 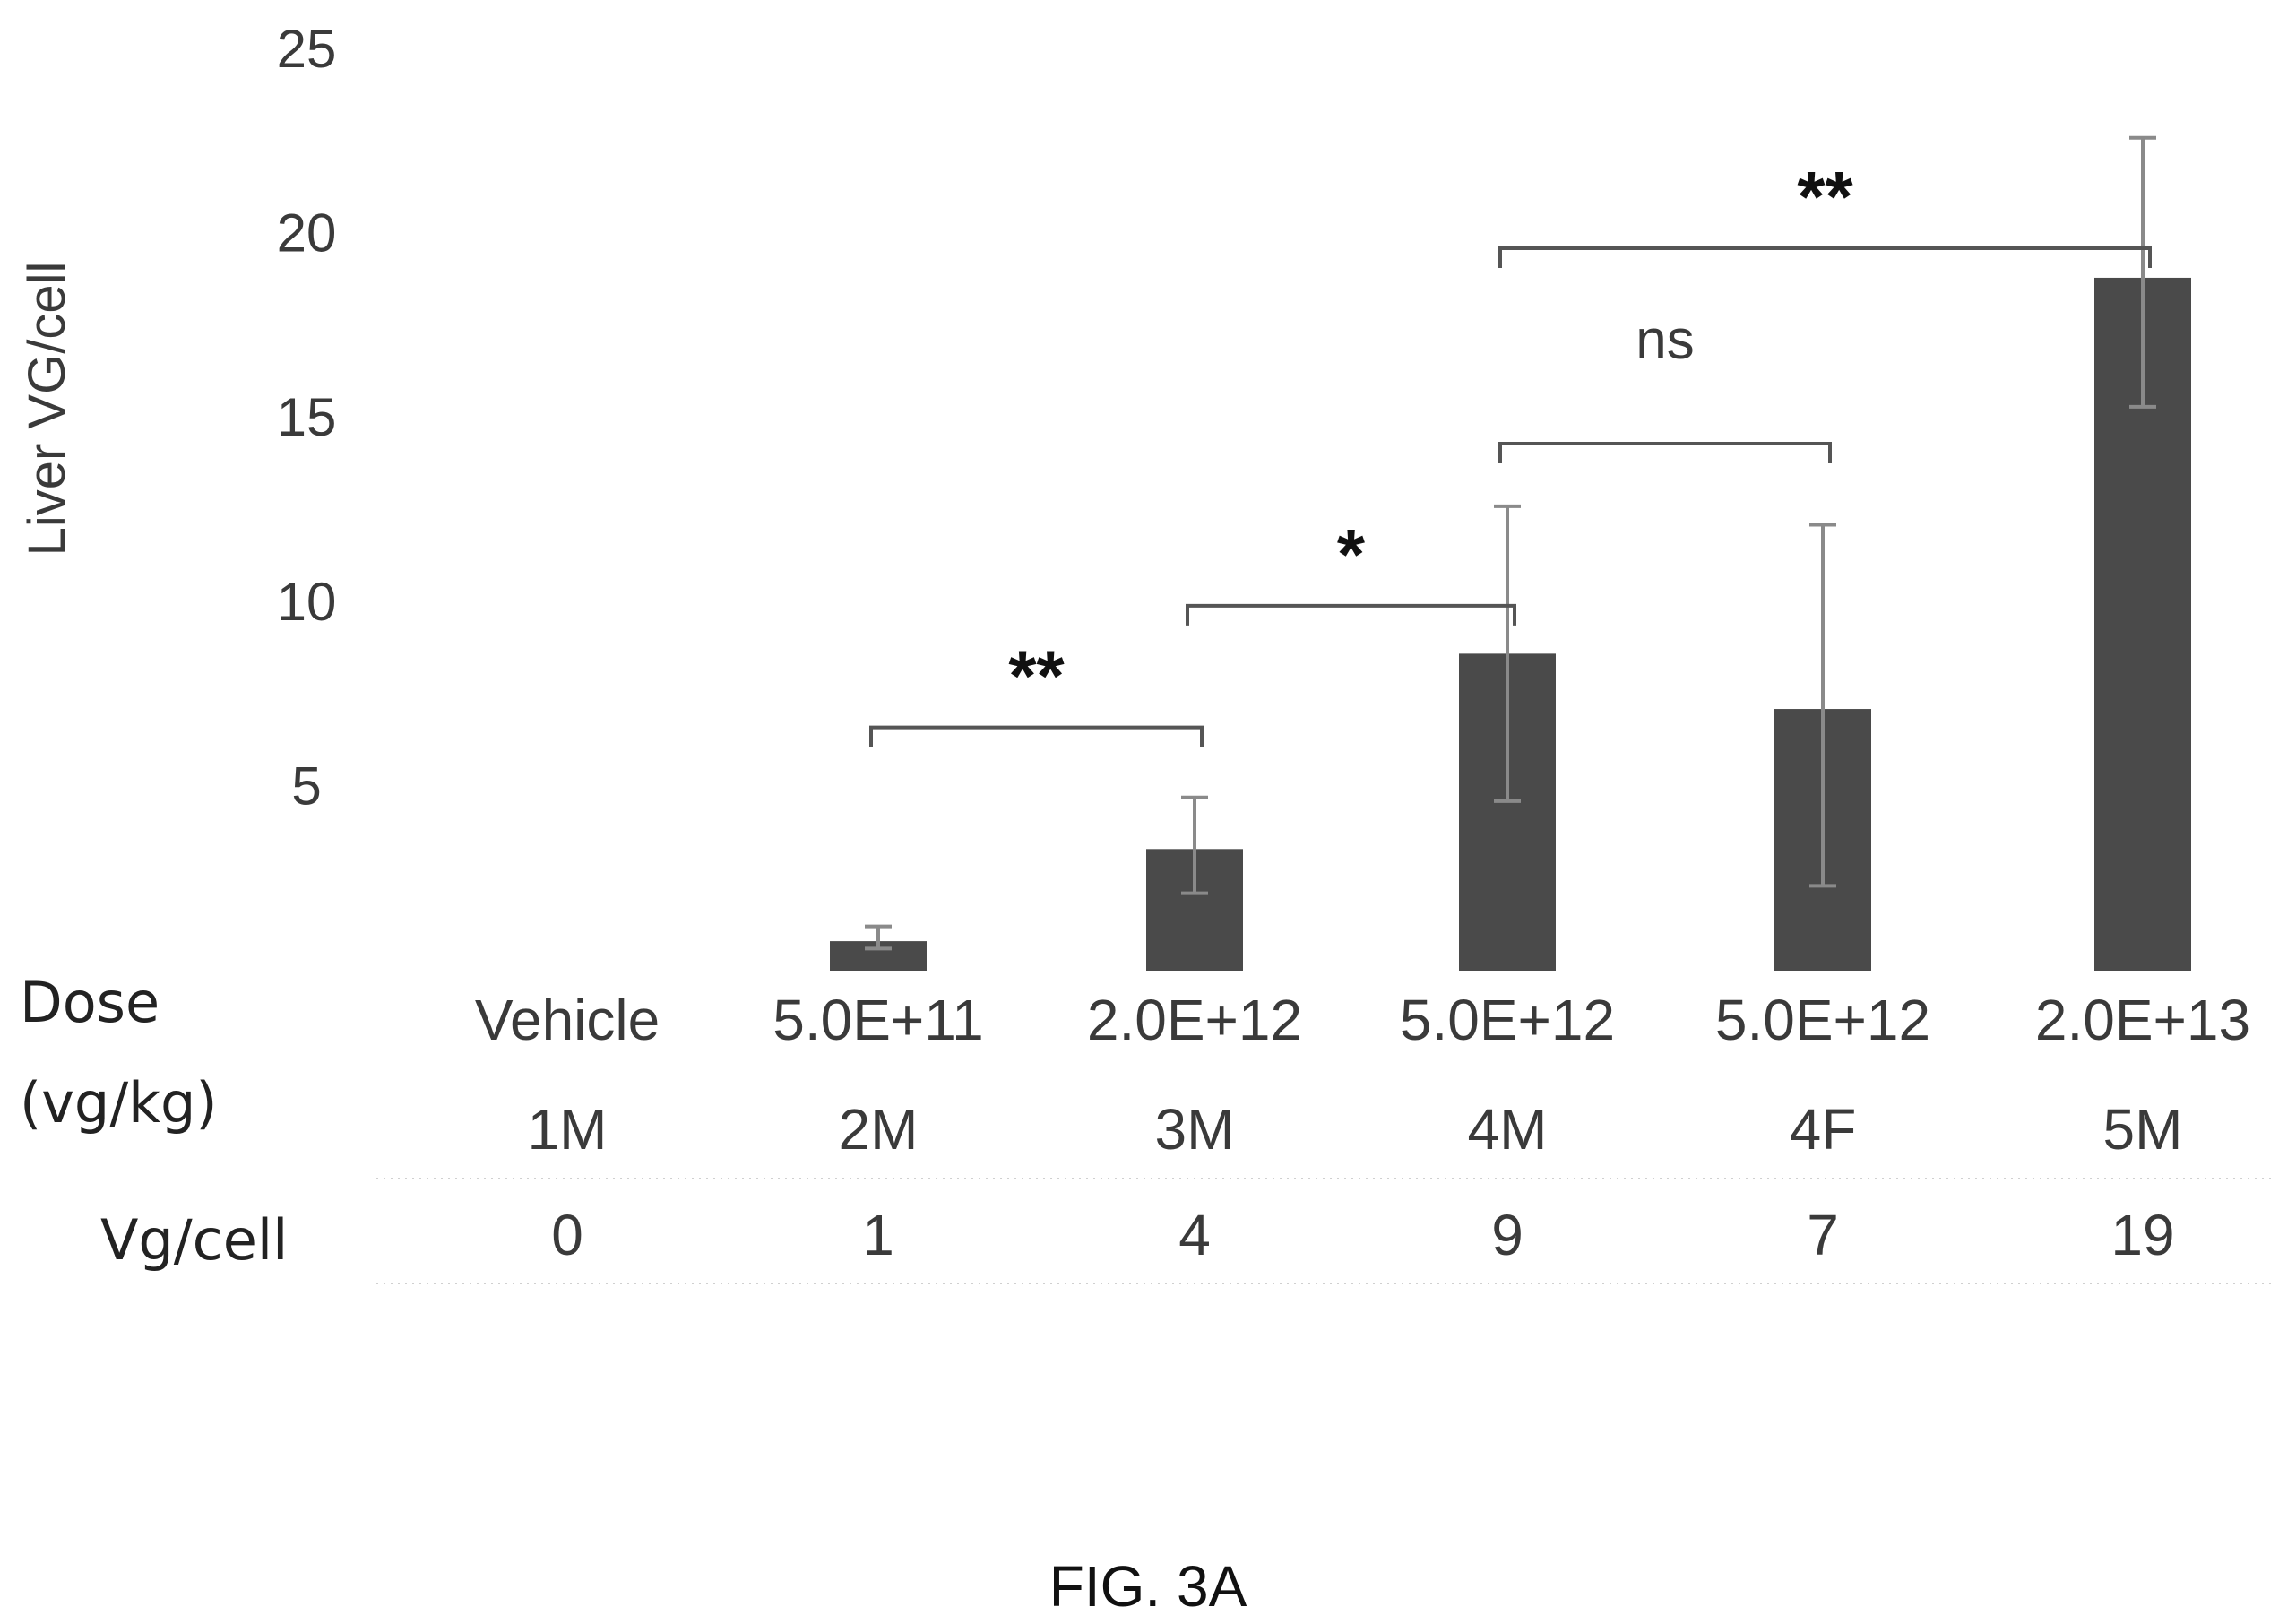 I want to click on vg-per-cell-value: 1, so click(x=878, y=1235).